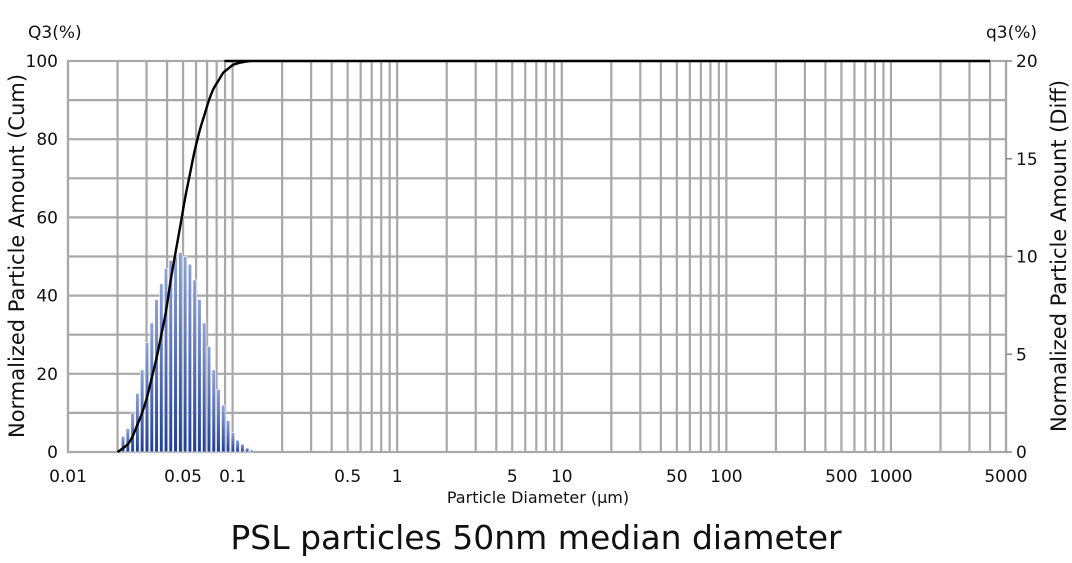 Image resolution: width=1072 pixels, height=563 pixels. I want to click on right-unit-label: q3(%), so click(1011, 33).